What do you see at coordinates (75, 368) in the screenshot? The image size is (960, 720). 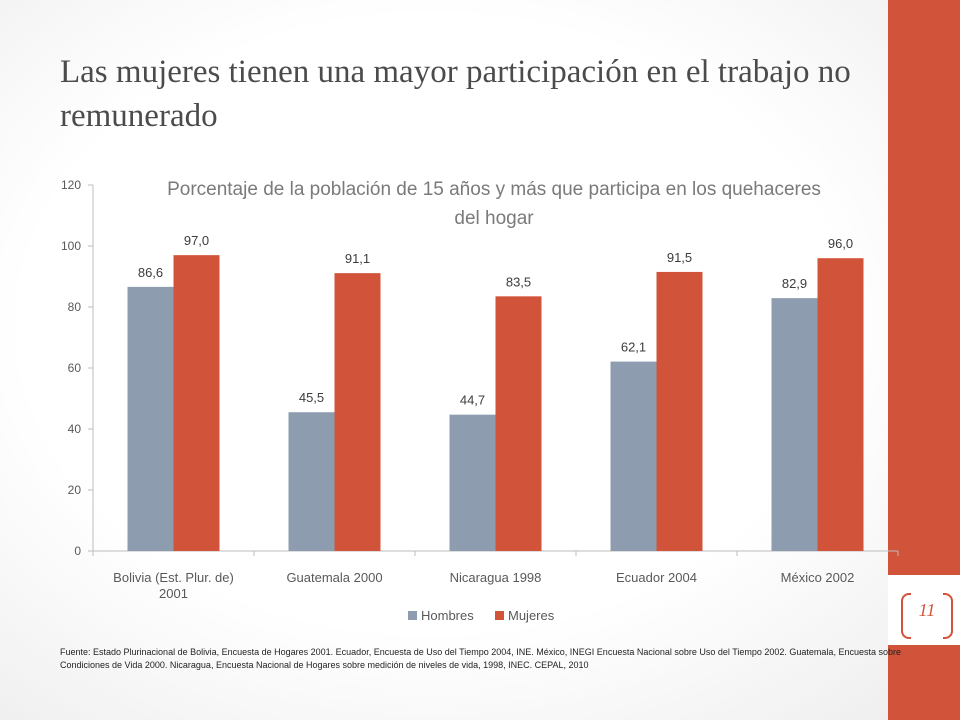 I see `y-tick-label: 60` at bounding box center [75, 368].